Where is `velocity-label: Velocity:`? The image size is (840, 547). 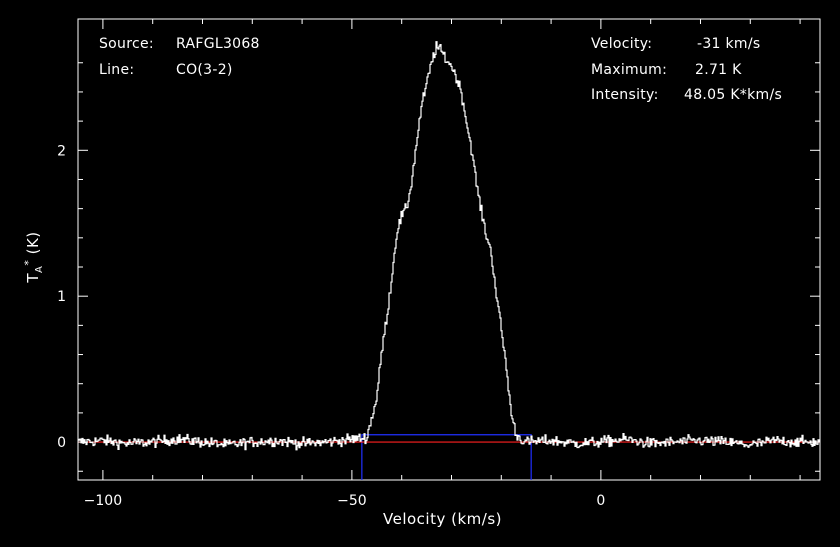 velocity-label: Velocity: is located at coordinates (622, 44).